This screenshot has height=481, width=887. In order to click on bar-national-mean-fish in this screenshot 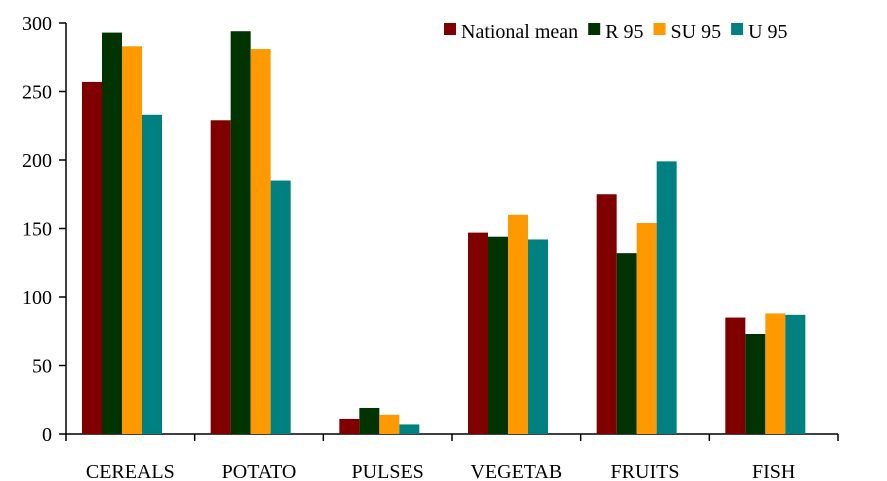, I will do `click(735, 375)`.